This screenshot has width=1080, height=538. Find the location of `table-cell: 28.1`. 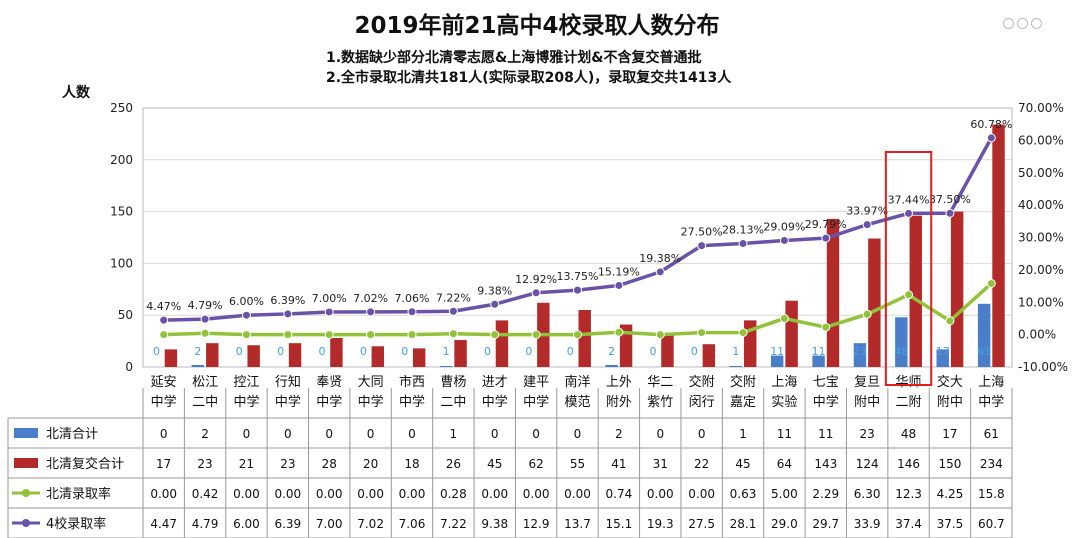

table-cell: 28.1 is located at coordinates (743, 524).